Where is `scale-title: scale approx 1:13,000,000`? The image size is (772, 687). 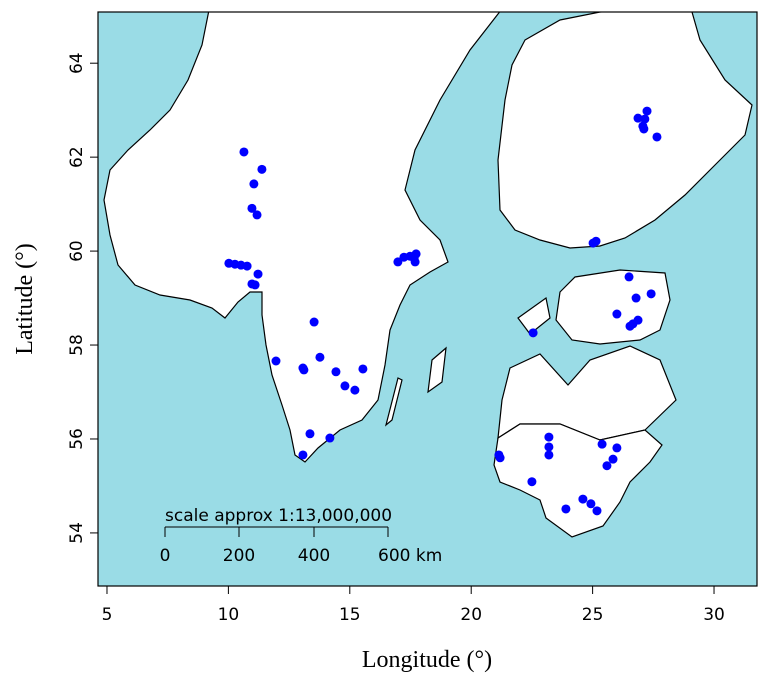 scale-title: scale approx 1:13,000,000 is located at coordinates (278, 516).